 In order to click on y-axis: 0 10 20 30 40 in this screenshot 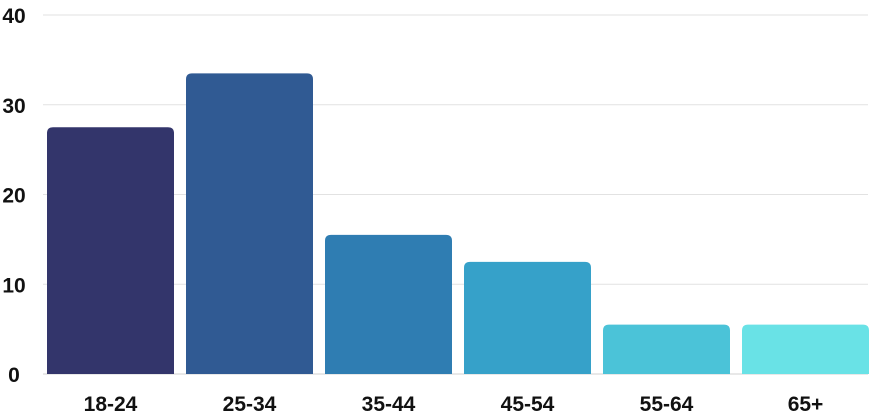, I will do `click(13, 196)`.